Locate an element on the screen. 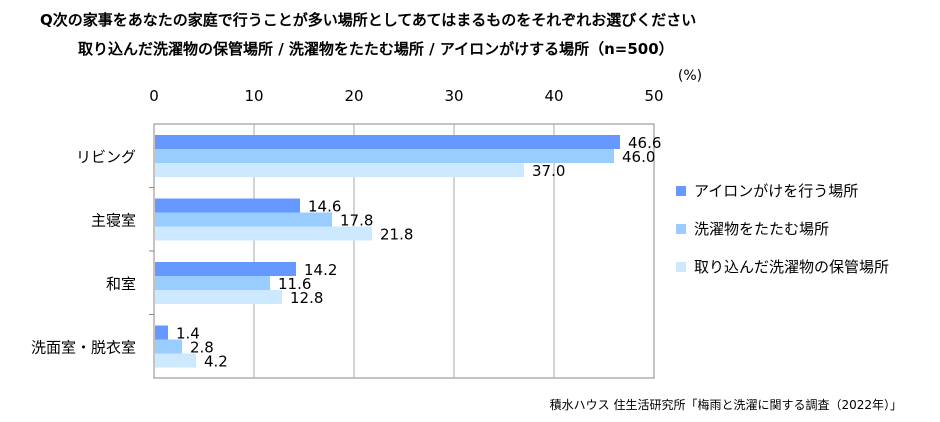 The width and height of the screenshot is (940, 422). category-label: 主寝室 is located at coordinates (113, 220).